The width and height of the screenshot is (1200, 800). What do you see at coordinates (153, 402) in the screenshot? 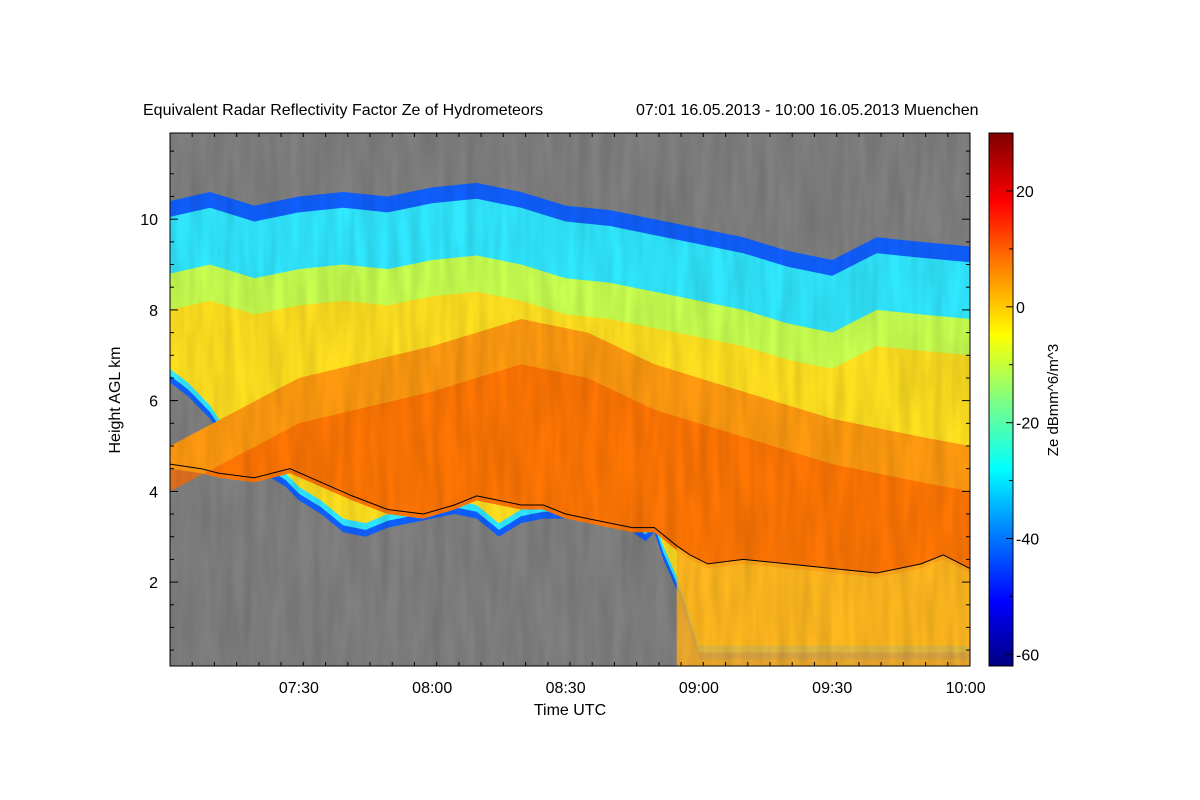
I see `y-tick-label: 6` at bounding box center [153, 402].